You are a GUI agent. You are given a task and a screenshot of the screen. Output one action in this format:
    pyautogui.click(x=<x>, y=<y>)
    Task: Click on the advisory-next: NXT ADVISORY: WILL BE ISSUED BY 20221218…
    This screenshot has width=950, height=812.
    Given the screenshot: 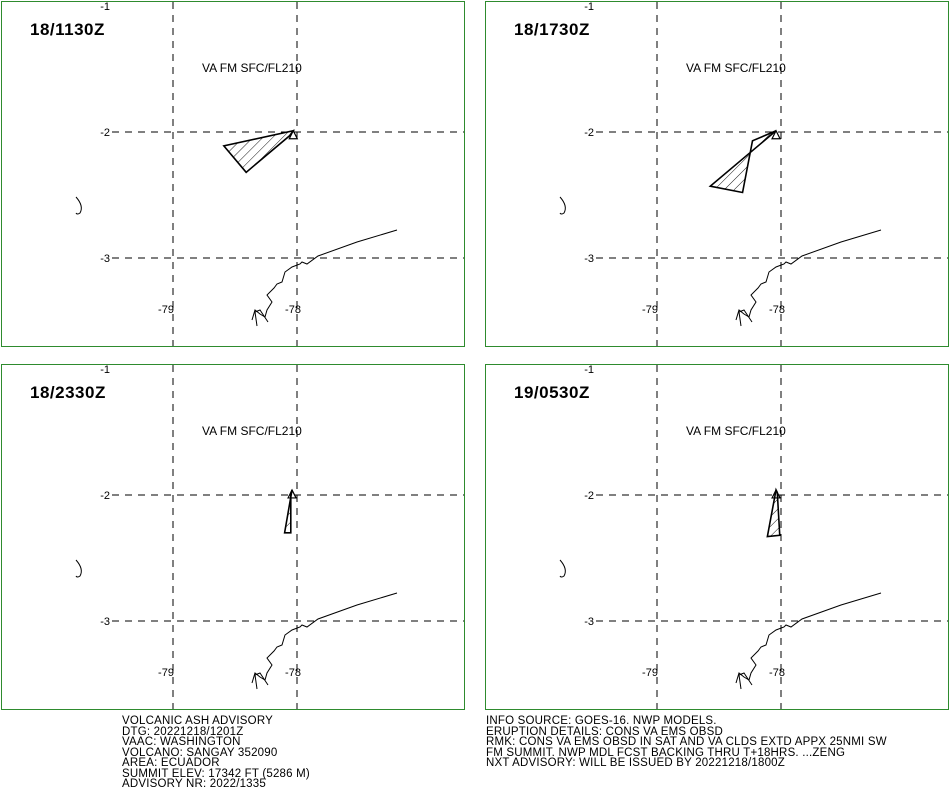 What is the action you would take?
    pyautogui.click(x=635, y=763)
    